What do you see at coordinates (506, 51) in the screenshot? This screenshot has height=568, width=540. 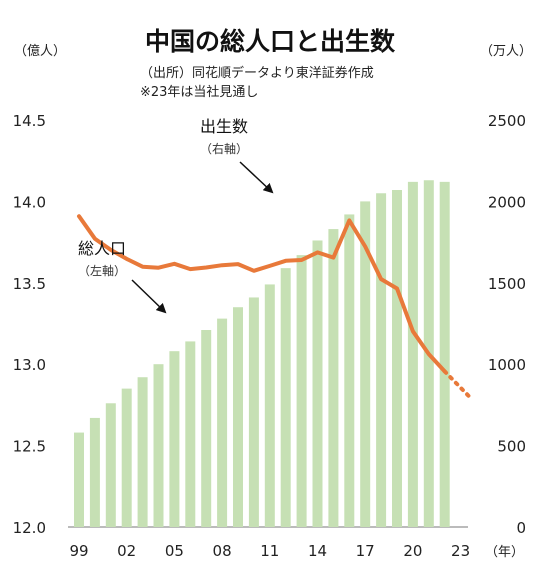 I see `right-axis-unit: （万人）` at bounding box center [506, 51].